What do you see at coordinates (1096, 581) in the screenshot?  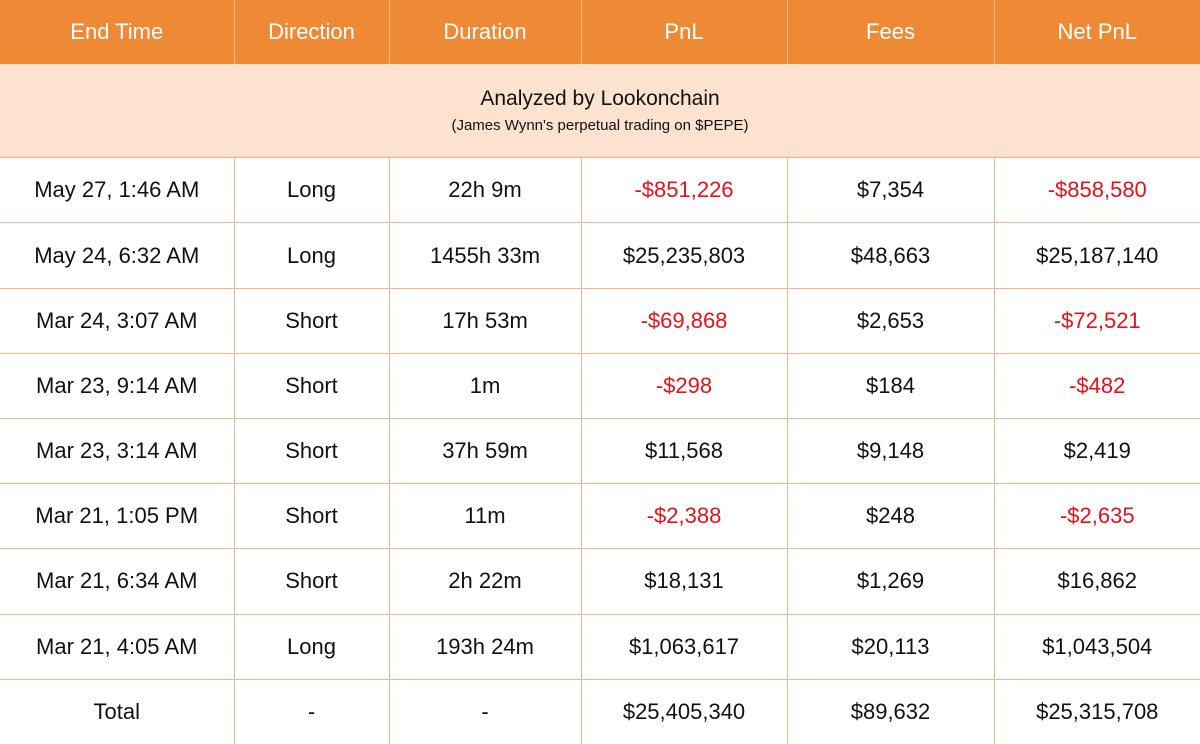 I see `cell-net-pnl: $16,862` at bounding box center [1096, 581].